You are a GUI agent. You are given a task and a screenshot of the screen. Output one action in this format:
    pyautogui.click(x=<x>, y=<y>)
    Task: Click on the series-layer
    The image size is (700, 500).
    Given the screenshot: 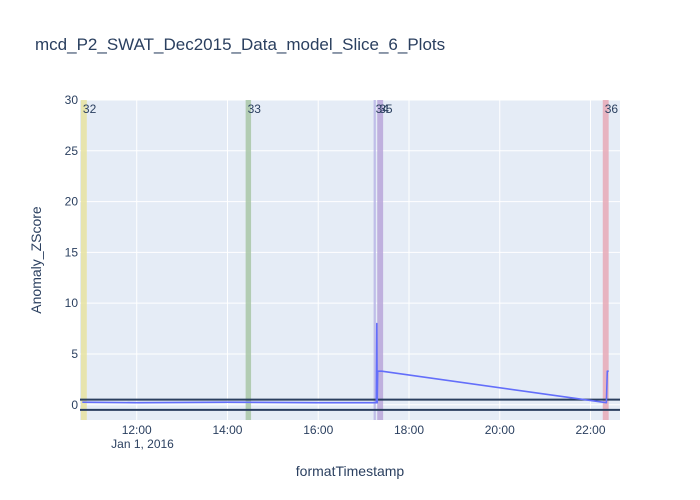 What is the action you would take?
    pyautogui.click(x=345, y=363)
    